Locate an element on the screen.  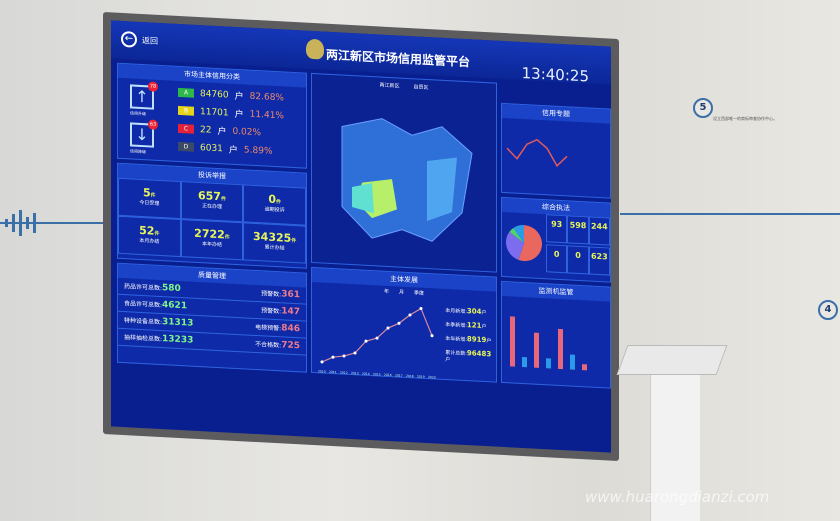
map-region-highlight is located at coordinates (363, 198).